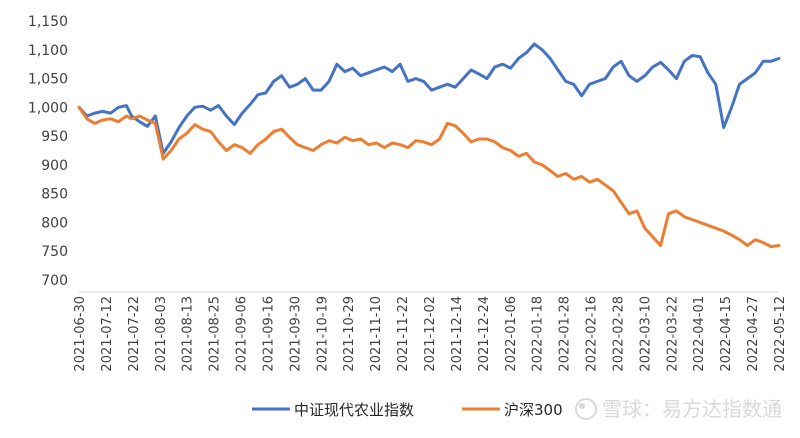 This screenshot has height=438, width=800. Describe the element at coordinates (54, 281) in the screenshot. I see `y-tick-label: 700` at that location.